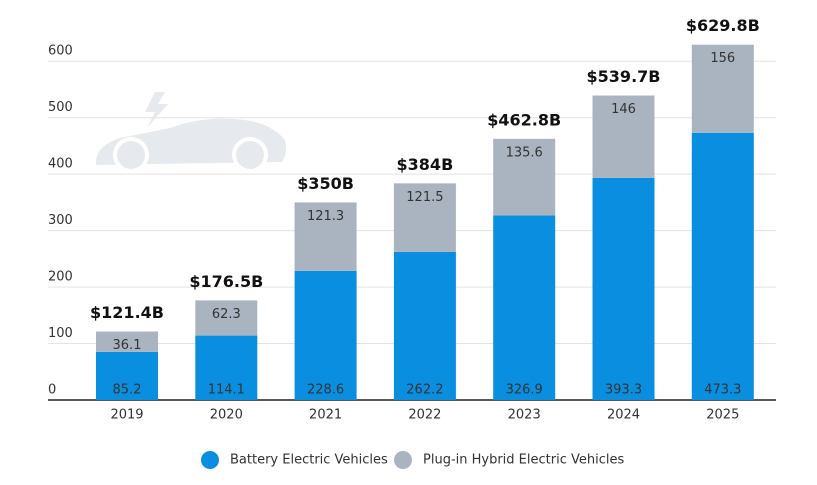 This screenshot has height=485, width=817. Describe the element at coordinates (52, 390) in the screenshot. I see `y-tick-label: 0` at that location.